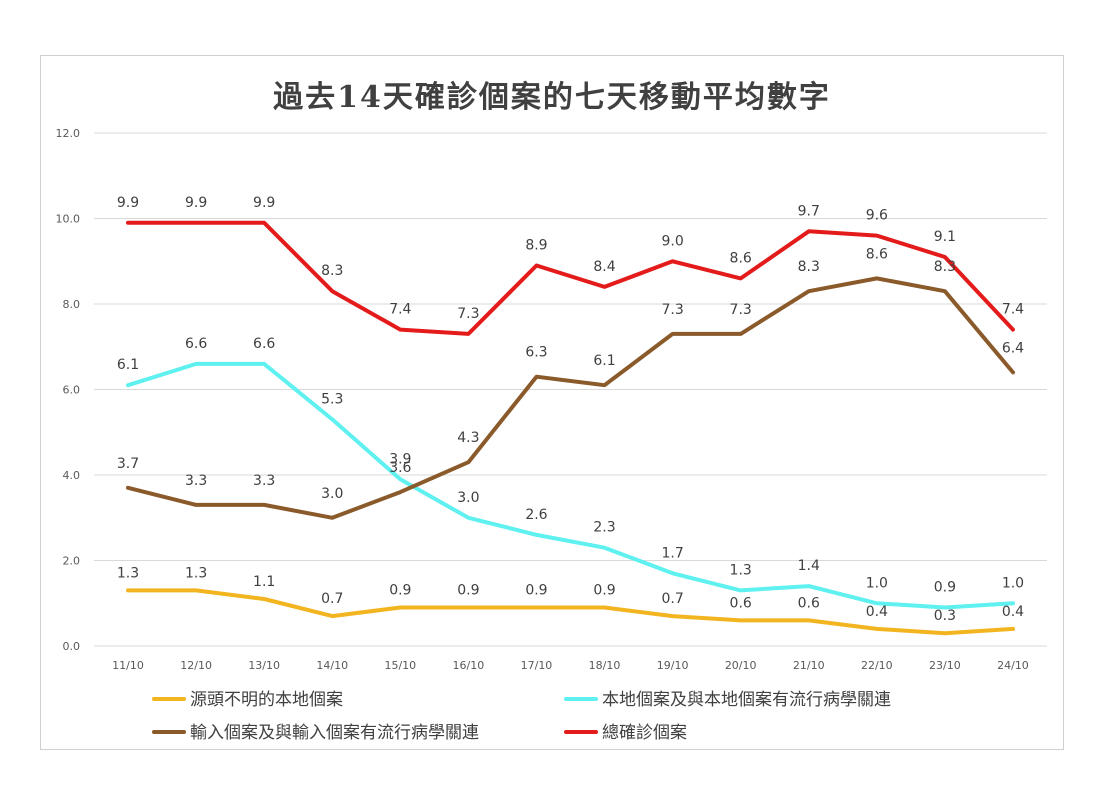 This screenshot has height=800, width=1097. What do you see at coordinates (1013, 665) in the screenshot?
I see `x-tick-label: 24/10` at bounding box center [1013, 665].